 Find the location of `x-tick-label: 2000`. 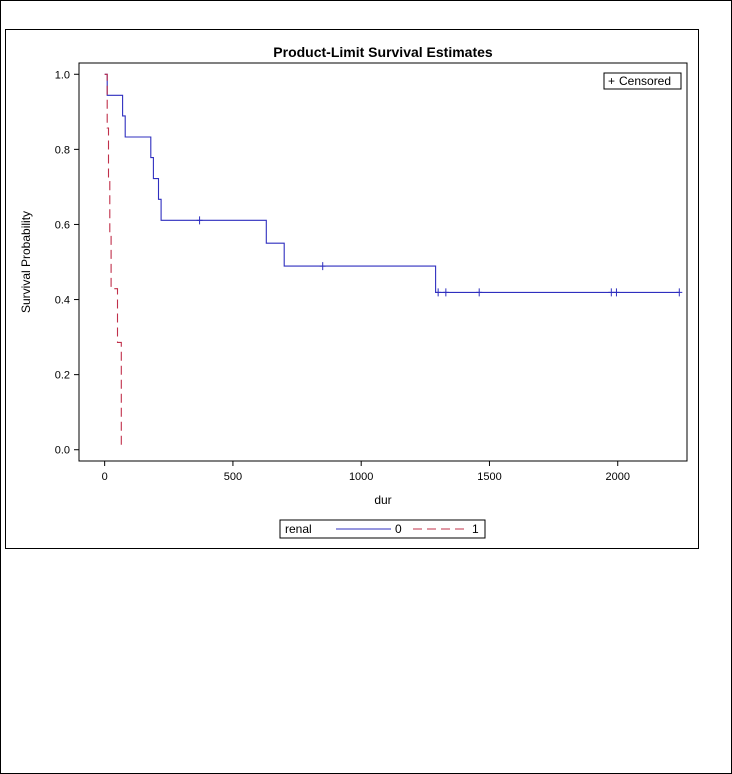

x-tick-label: 2000 is located at coordinates (617, 477).